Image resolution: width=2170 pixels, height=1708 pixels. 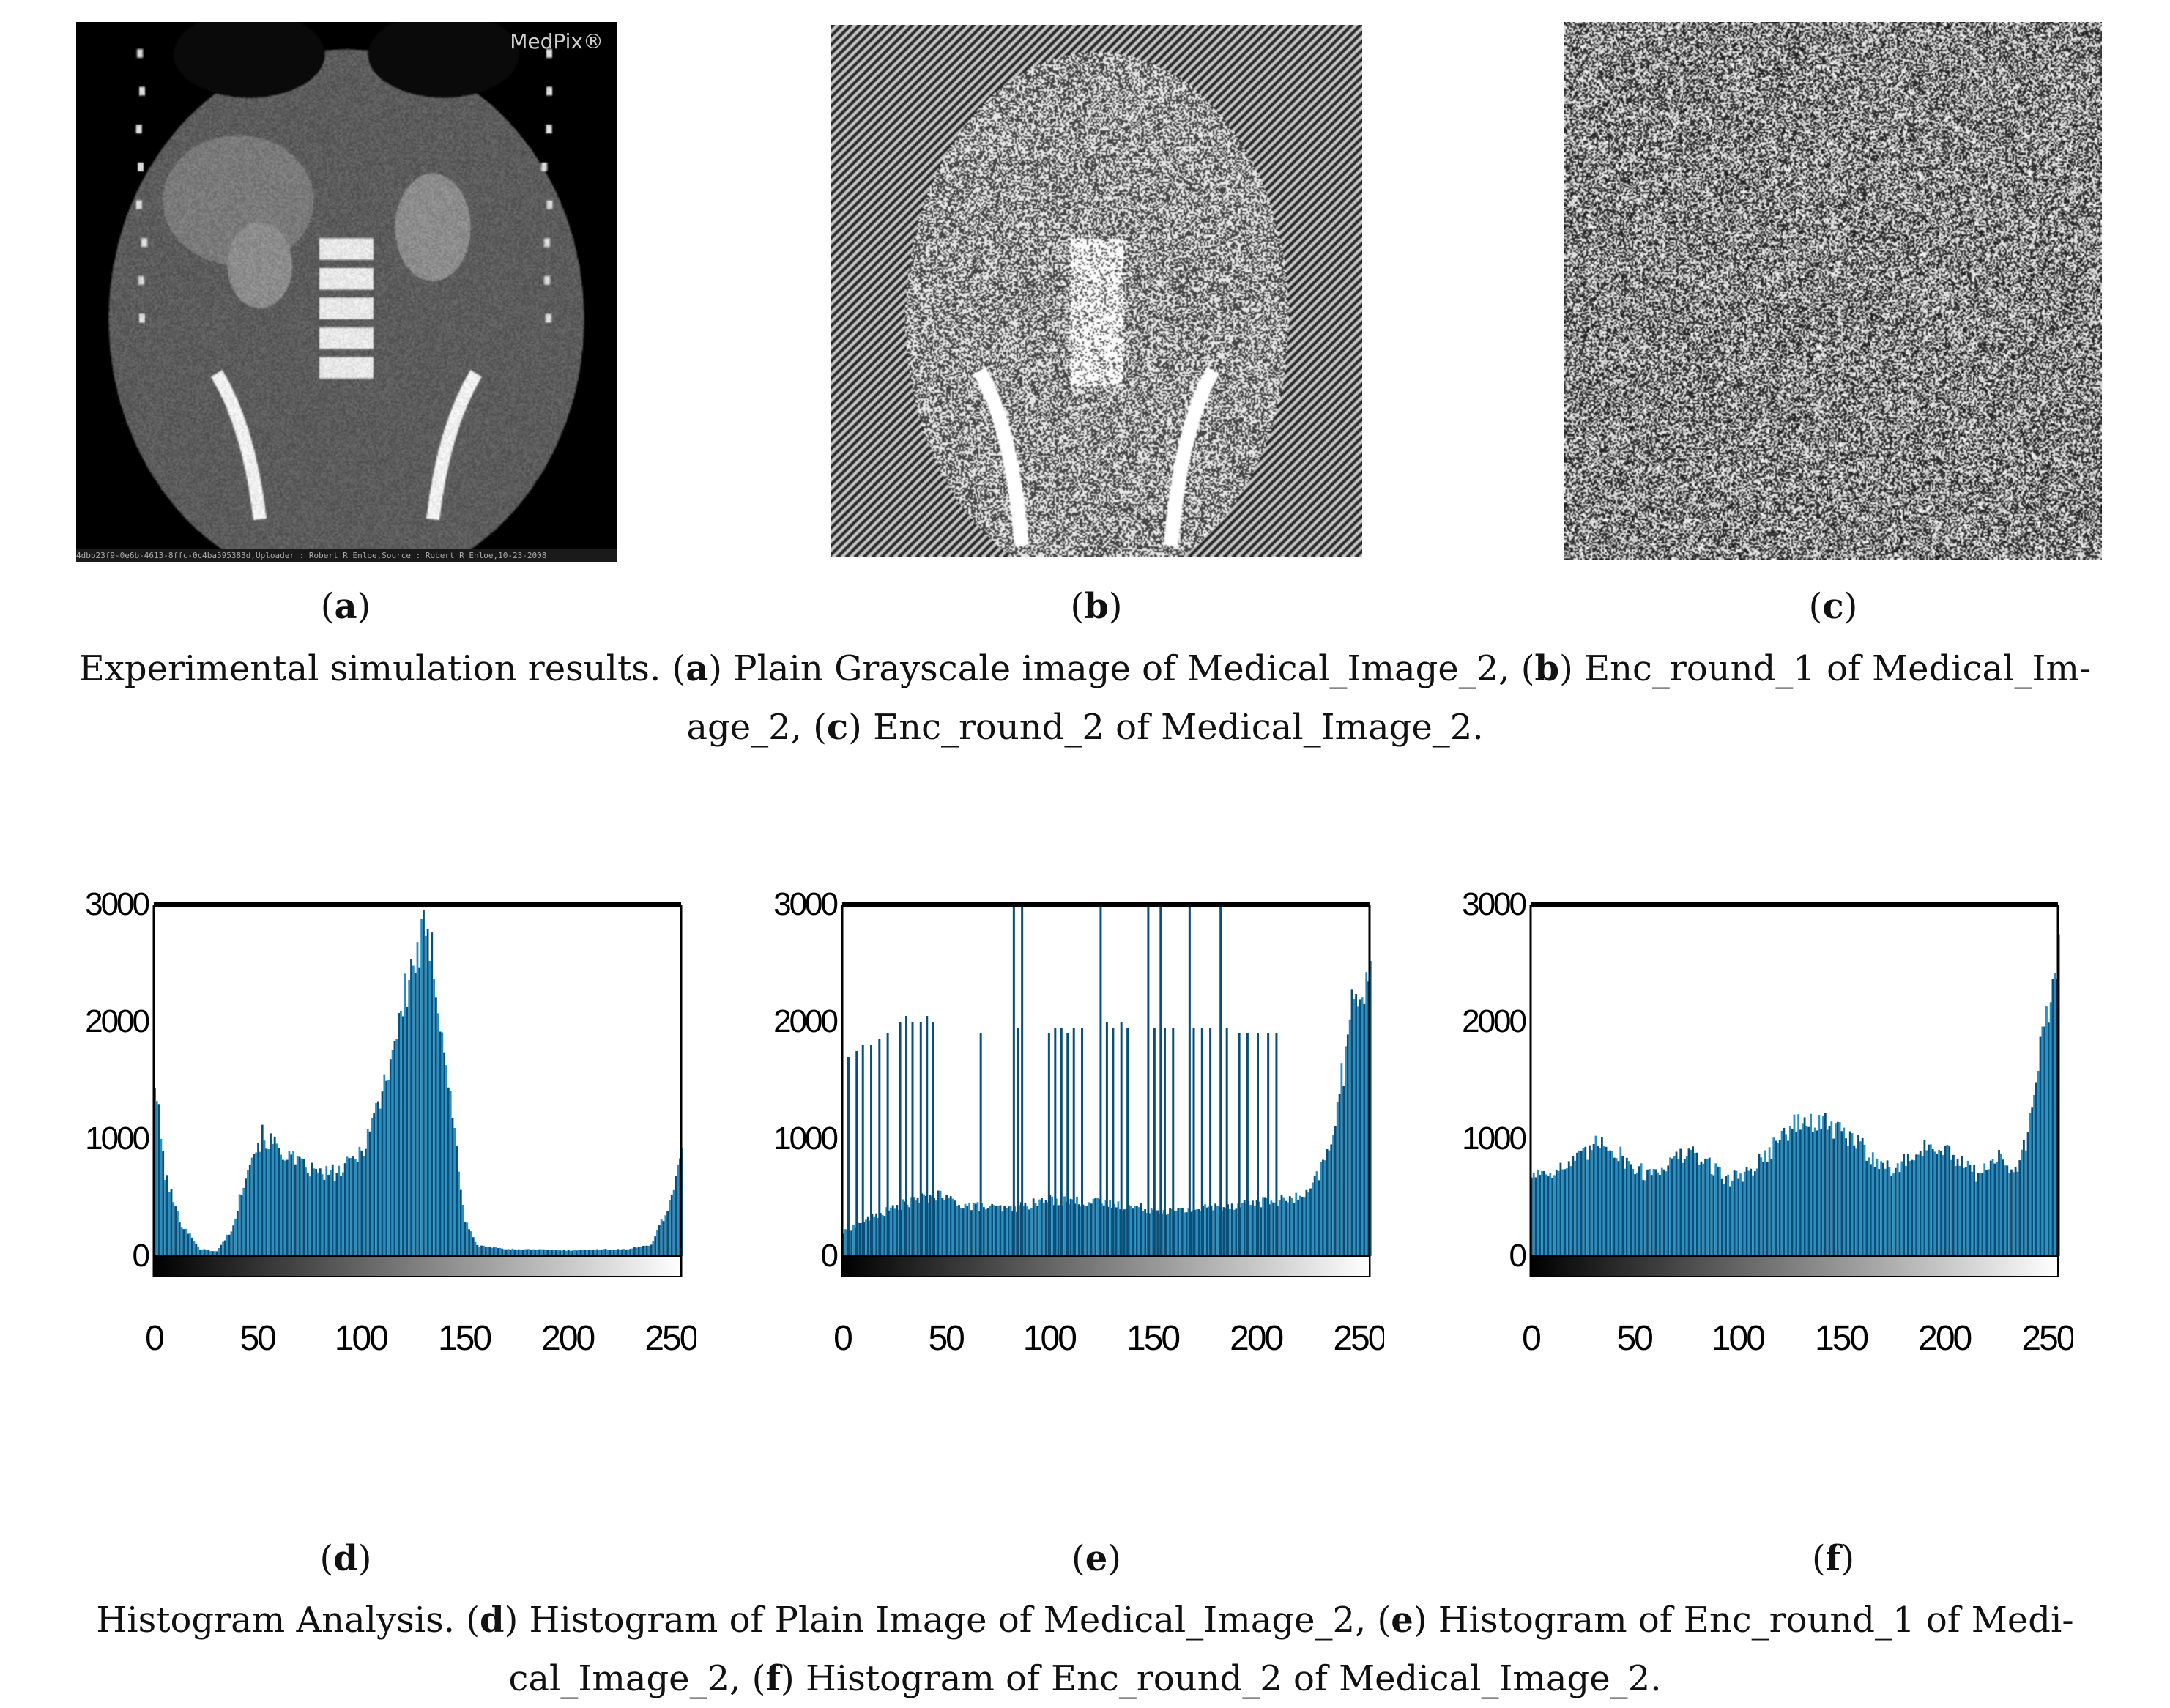 What do you see at coordinates (117, 904) in the screenshot?
I see `y-tick-label: 3000` at bounding box center [117, 904].